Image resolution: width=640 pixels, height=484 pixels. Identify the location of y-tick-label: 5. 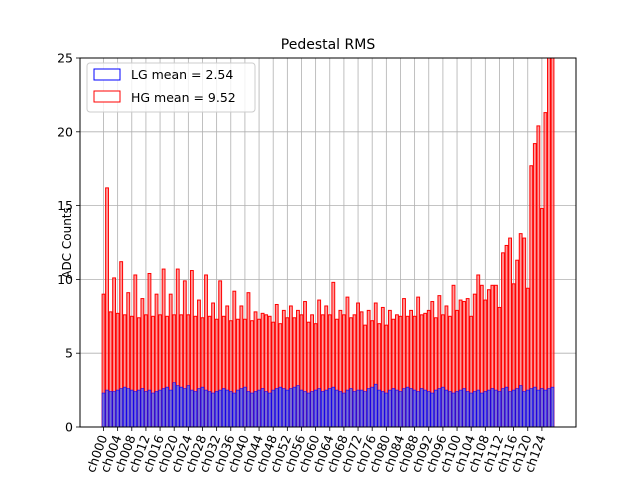
(69, 353).